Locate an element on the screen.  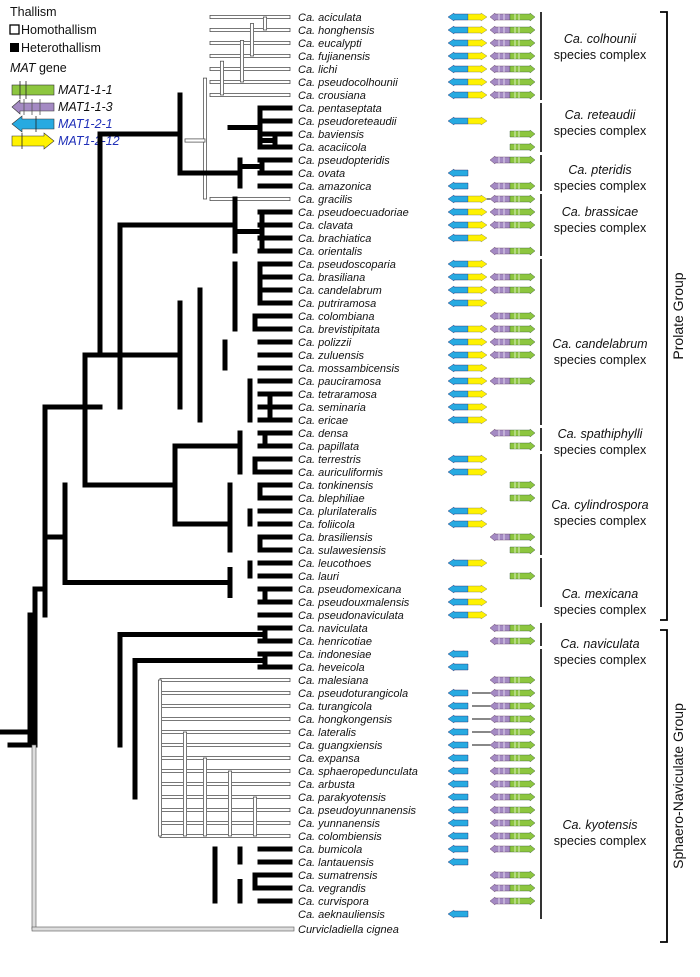
taxon-row: Ca. parakyotensis is located at coordinates (417, 798).